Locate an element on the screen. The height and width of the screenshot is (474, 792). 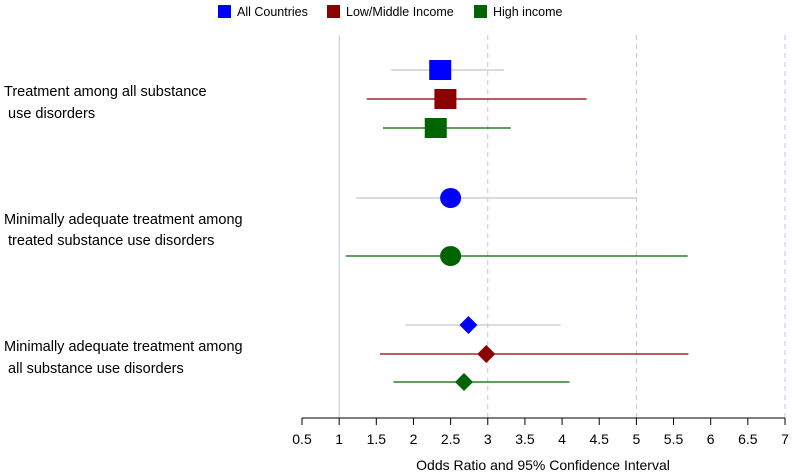
x-axis-label: Odds Ratio and 95% Confidence Interval is located at coordinates (543, 465).